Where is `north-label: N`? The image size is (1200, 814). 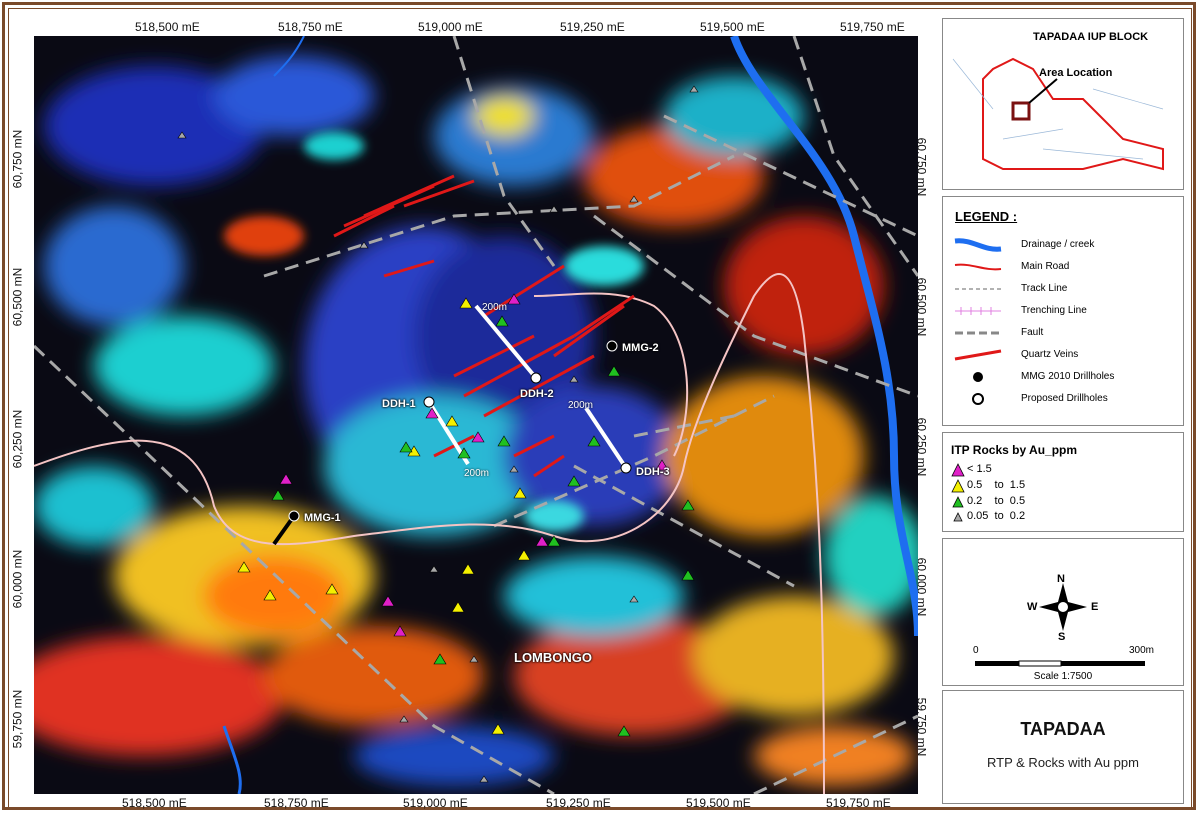 north-label: N is located at coordinates (1061, 579).